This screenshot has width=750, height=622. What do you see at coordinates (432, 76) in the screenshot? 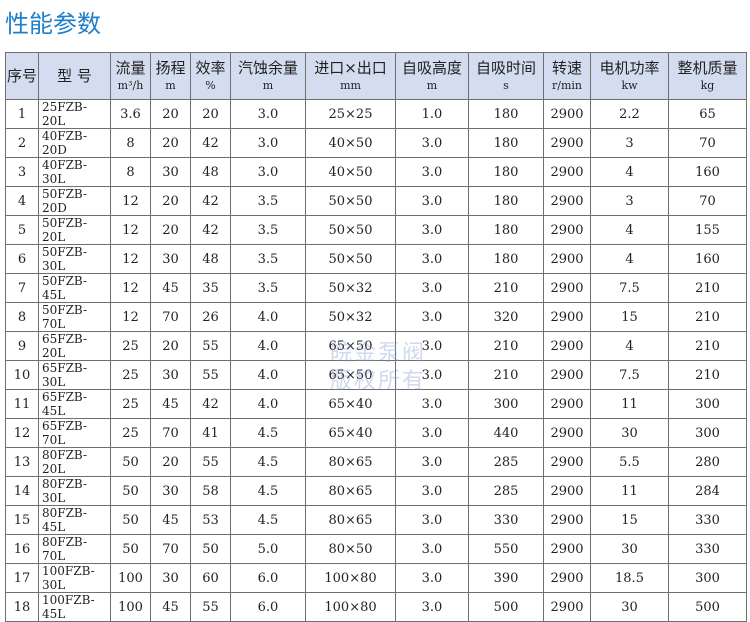
I see `column-header: 自吸高度 m` at bounding box center [432, 76].